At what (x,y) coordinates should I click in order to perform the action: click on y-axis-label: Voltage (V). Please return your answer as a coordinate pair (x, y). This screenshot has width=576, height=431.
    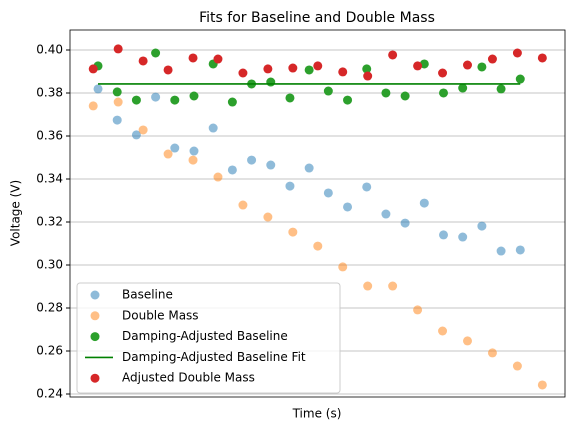
    Looking at the image, I should click on (16, 213).